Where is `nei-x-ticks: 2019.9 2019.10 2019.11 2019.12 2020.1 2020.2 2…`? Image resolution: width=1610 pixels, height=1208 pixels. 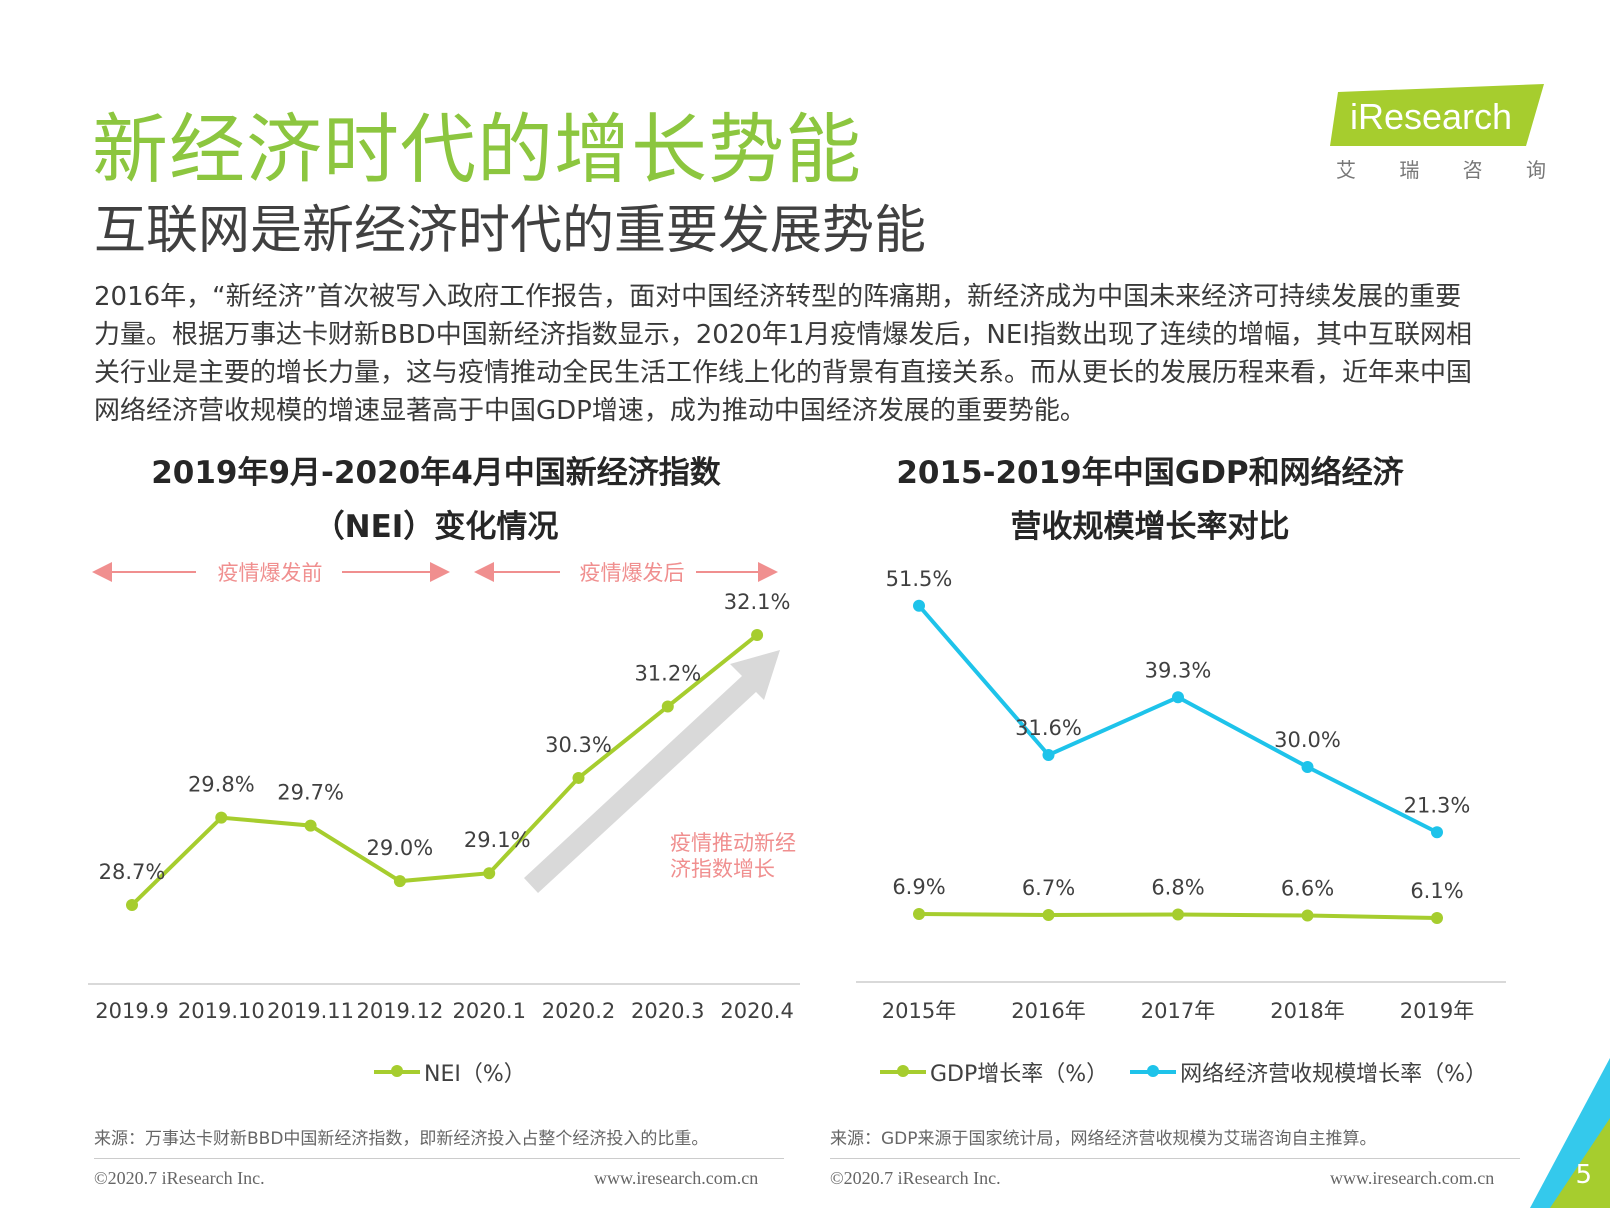 nei-x-ticks: 2019.9 2019.10 2019.11 2019.12 2020.1 2020.2 2… is located at coordinates (444, 1011).